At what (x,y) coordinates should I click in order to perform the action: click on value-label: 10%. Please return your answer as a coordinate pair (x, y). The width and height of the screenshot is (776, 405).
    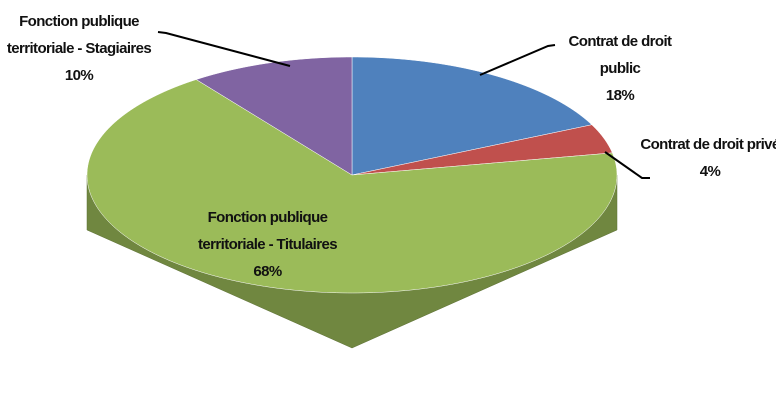
    Looking at the image, I should click on (79, 75).